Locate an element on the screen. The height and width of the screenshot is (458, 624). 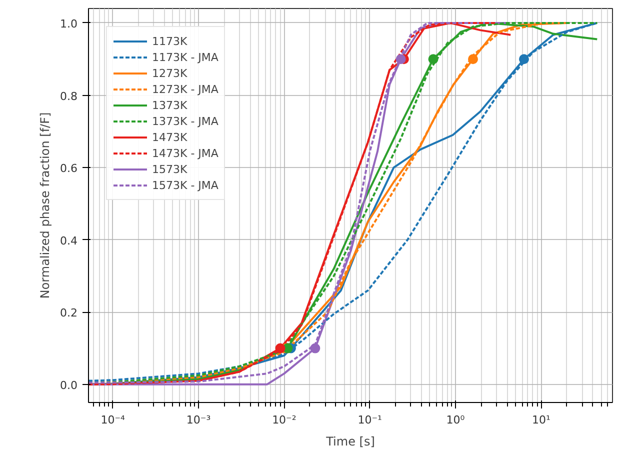
y-axis-title: Normalized phase fraction [f/F] is located at coordinates (45, 205).